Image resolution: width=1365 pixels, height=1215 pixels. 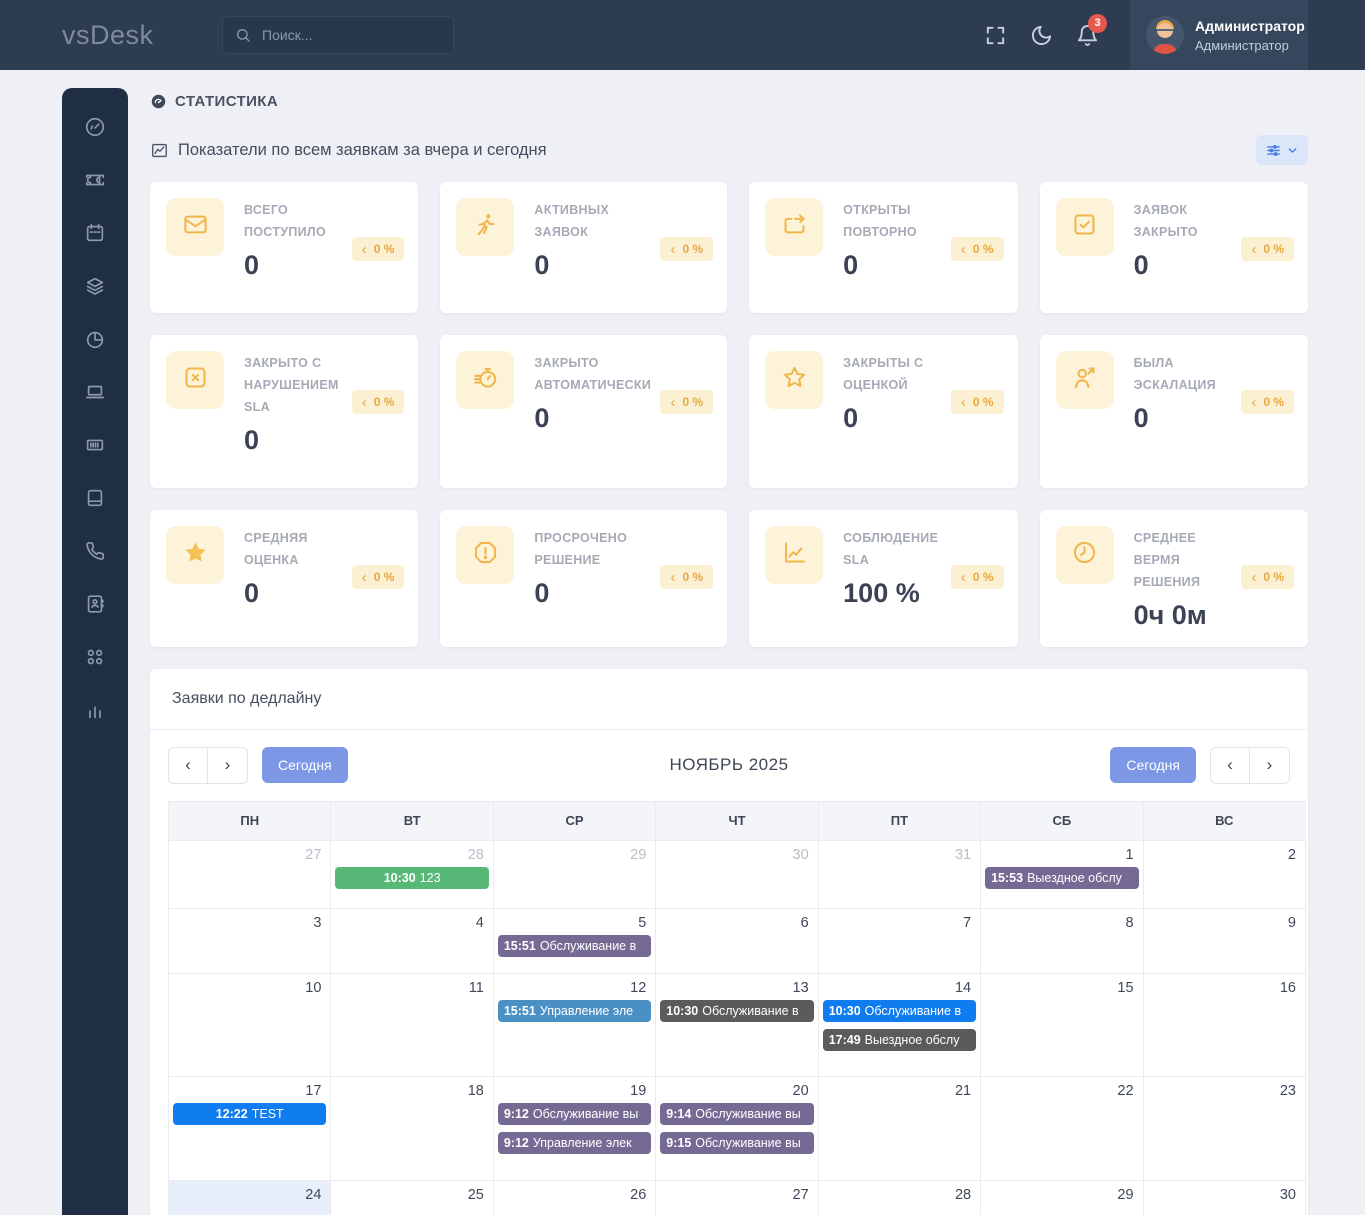 I want to click on date-number: 18, so click(x=475, y=1090).